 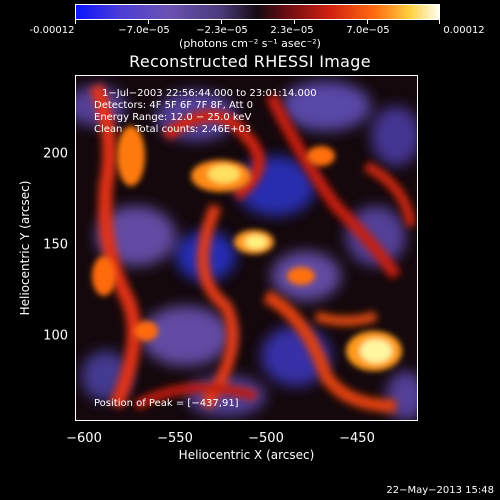 I want to click on x-tick-label: −450, so click(x=357, y=438).